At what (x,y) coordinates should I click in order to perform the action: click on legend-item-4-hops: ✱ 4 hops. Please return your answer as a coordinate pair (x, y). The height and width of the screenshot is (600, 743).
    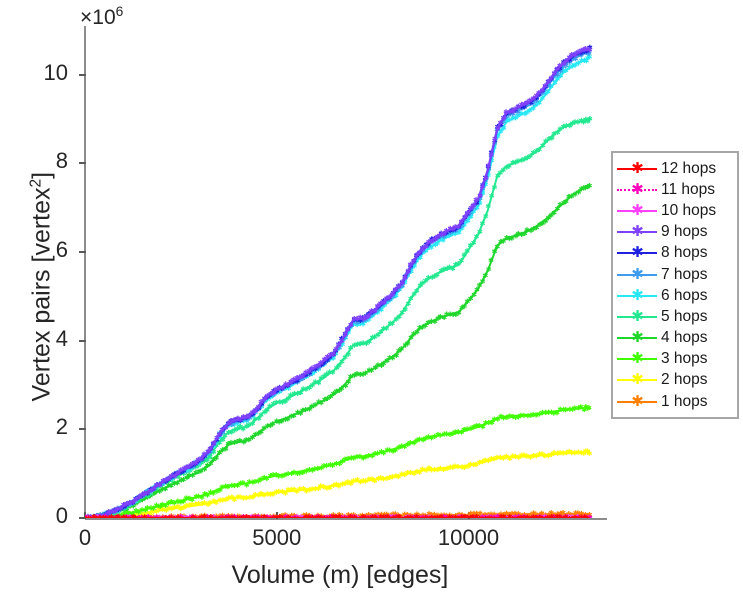
    Looking at the image, I should click on (675, 338).